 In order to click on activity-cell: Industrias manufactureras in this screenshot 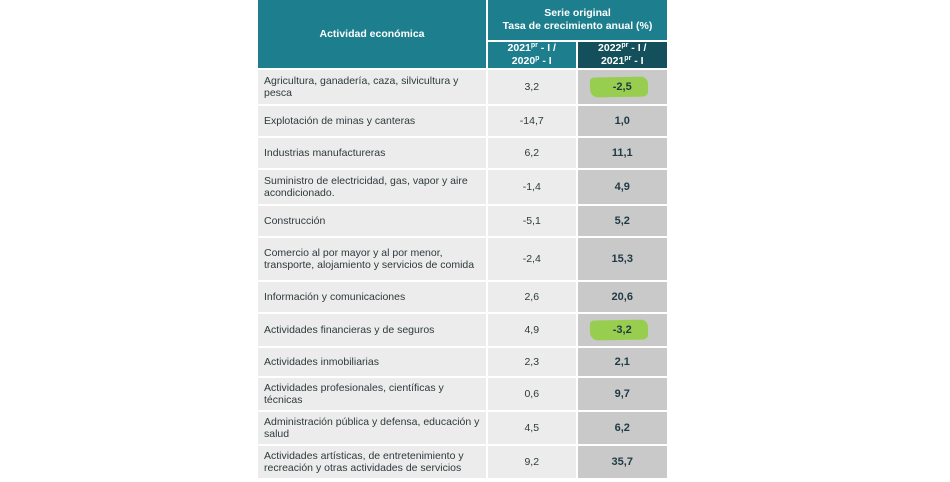, I will do `click(373, 154)`.